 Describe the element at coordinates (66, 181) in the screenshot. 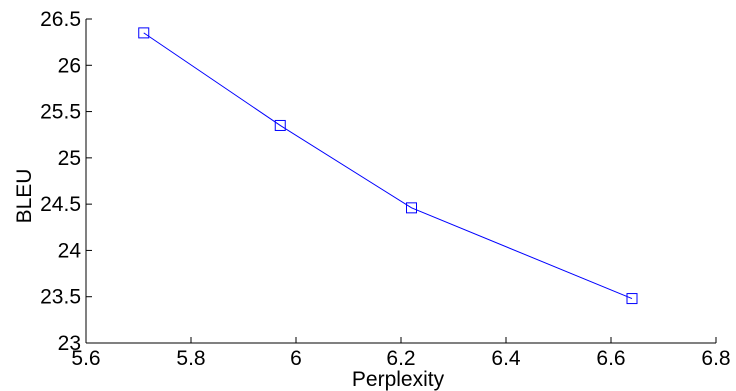

I see `y-ticks: 23 23.5 24 24.5 25 25.5 26 26.5` at that location.